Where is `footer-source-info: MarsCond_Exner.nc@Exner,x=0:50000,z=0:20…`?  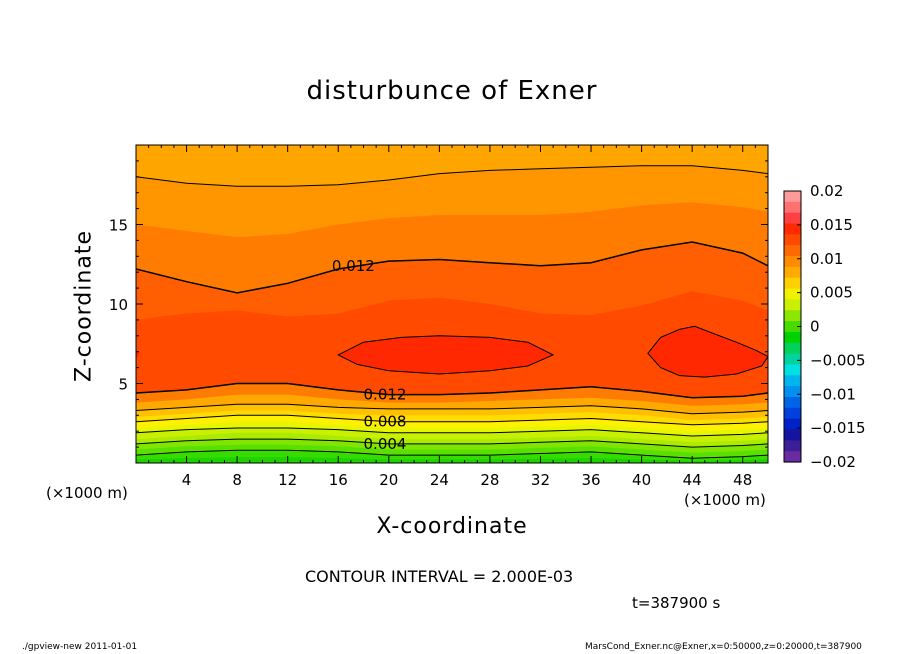 footer-source-info: MarsCond_Exner.nc@Exner,x=0:50000,z=0:20… is located at coordinates (723, 647).